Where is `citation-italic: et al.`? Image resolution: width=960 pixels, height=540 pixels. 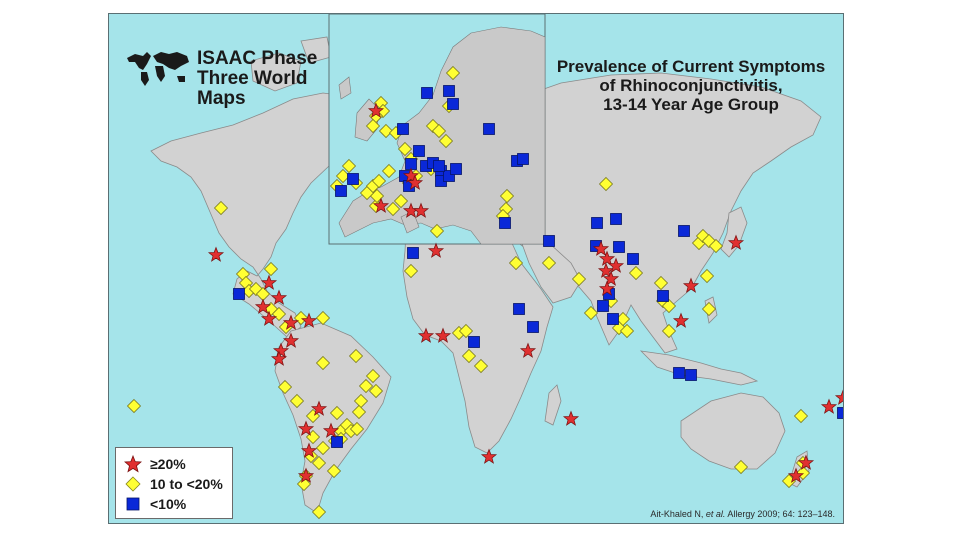
citation-italic: et al. is located at coordinates (715, 514).